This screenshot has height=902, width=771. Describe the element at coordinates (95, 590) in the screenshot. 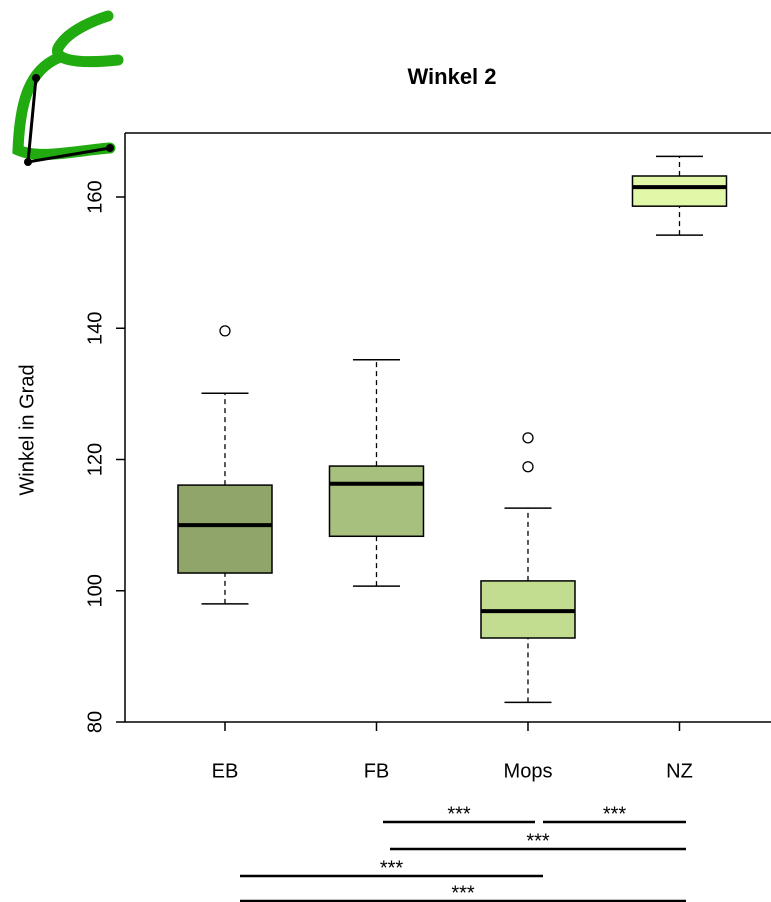

I see `y-tick-label: 100` at that location.